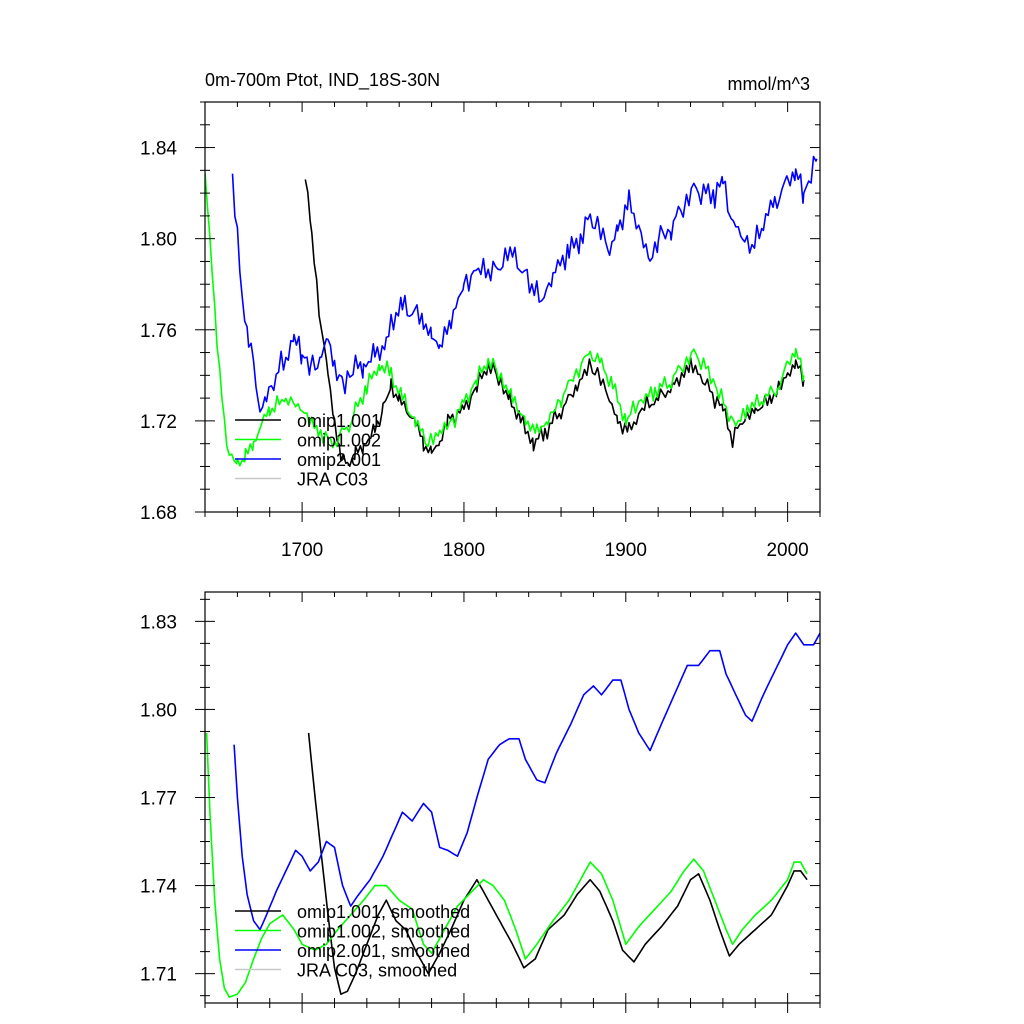 Image resolution: width=1024 pixels, height=1024 pixels. I want to click on x-tick-label: 1700, so click(302, 550).